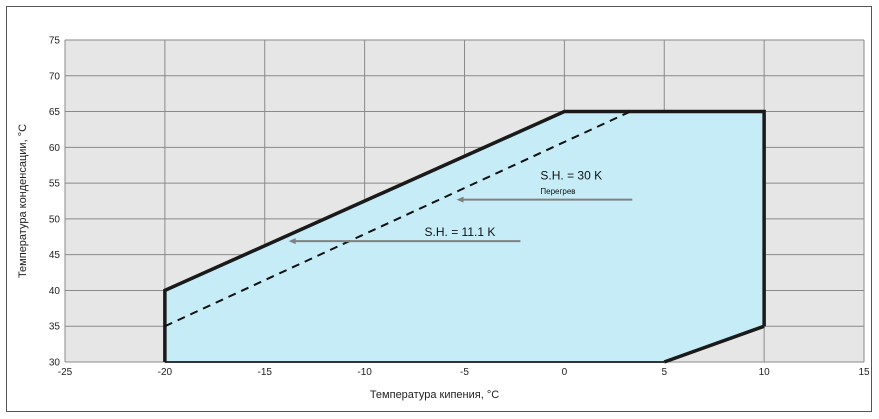 The height and width of the screenshot is (419, 879). What do you see at coordinates (55, 202) in the screenshot?
I see `y-tick-labels: 30 35 40 45 50 55 60 65 70 75` at bounding box center [55, 202].